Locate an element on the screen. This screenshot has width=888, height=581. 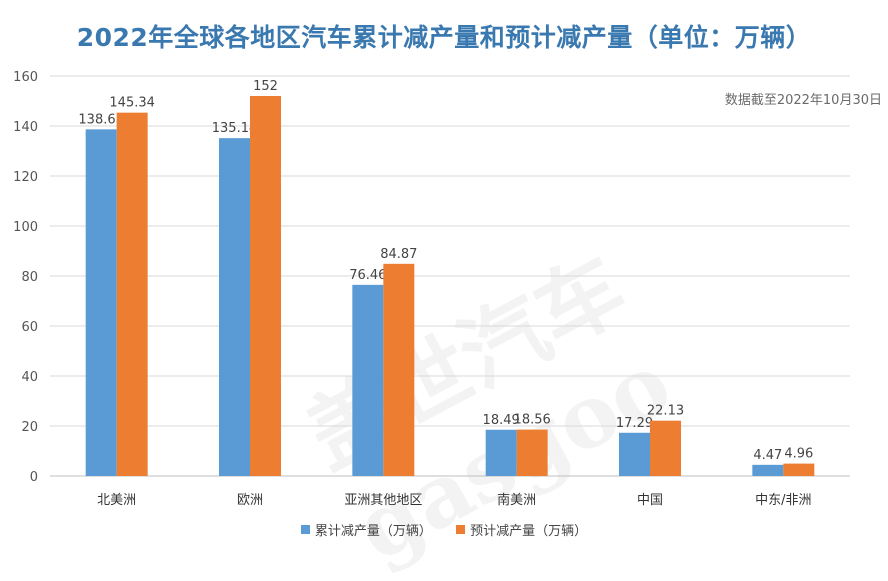
y-tick-label: 80 is located at coordinates (29, 277).